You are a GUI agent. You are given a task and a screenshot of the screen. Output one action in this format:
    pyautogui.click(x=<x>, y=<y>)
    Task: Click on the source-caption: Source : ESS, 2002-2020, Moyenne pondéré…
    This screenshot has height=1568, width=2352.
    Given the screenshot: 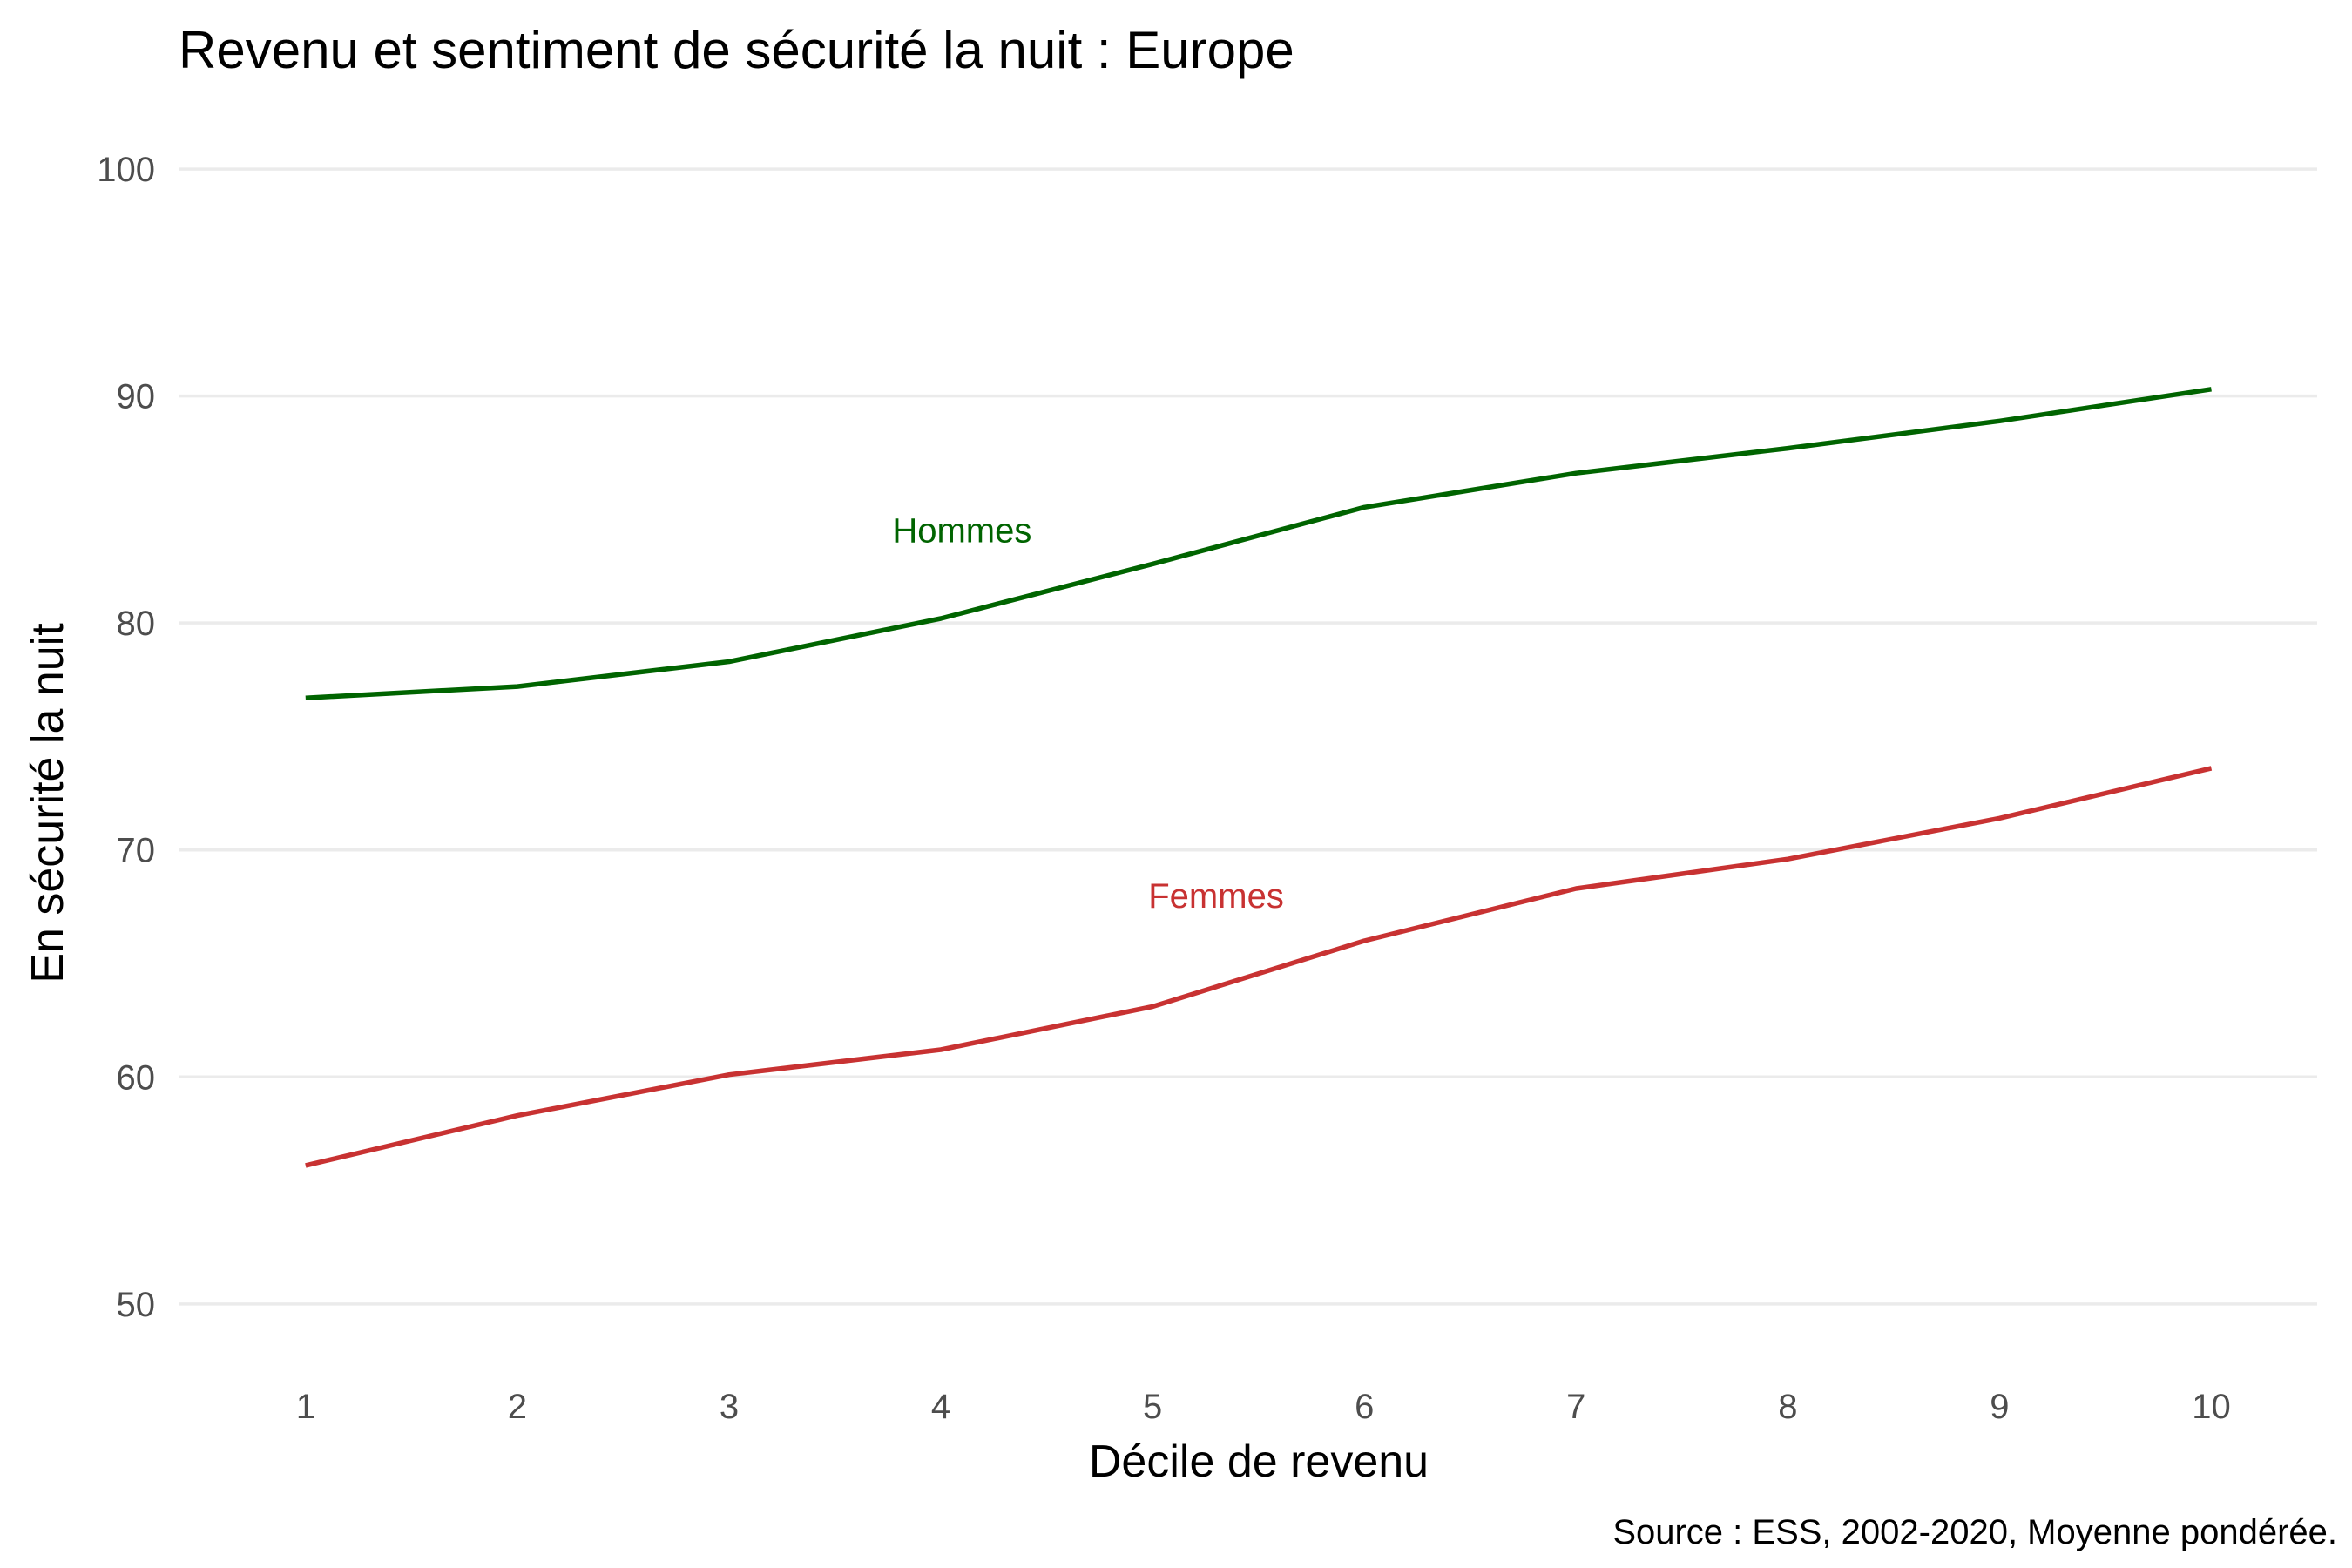 What is the action you would take?
    pyautogui.click(x=1974, y=1532)
    